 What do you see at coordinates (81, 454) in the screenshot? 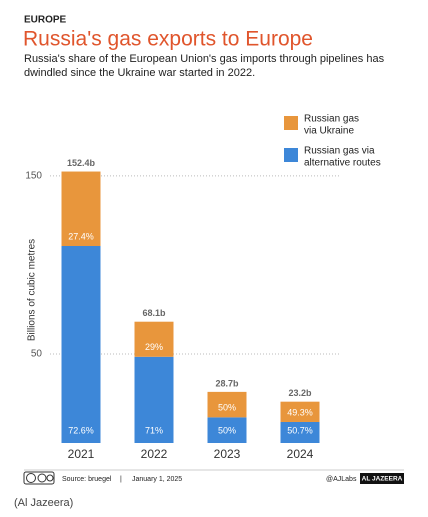
I see `x-tick-label: 2021` at bounding box center [81, 454].